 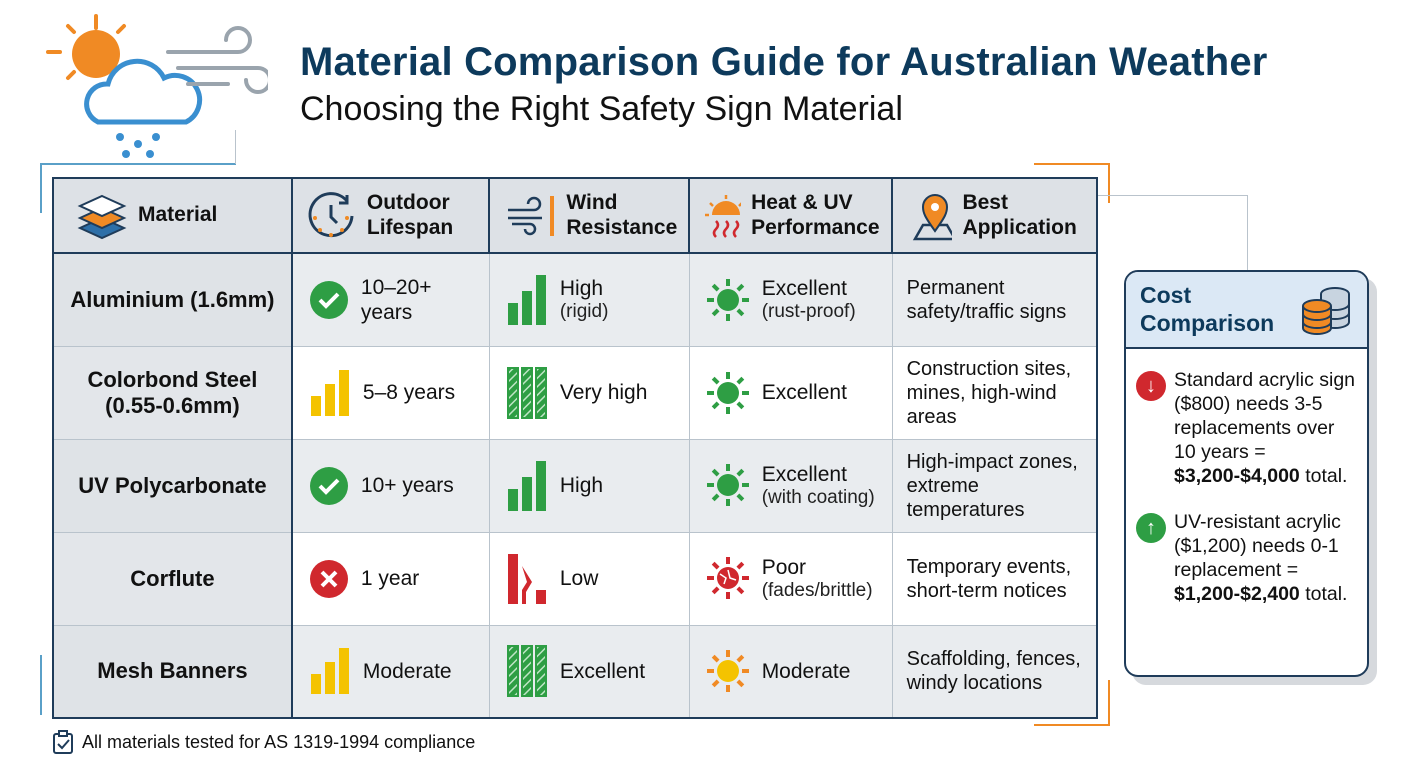 I want to click on wind-cell: Very high, so click(x=589, y=392).